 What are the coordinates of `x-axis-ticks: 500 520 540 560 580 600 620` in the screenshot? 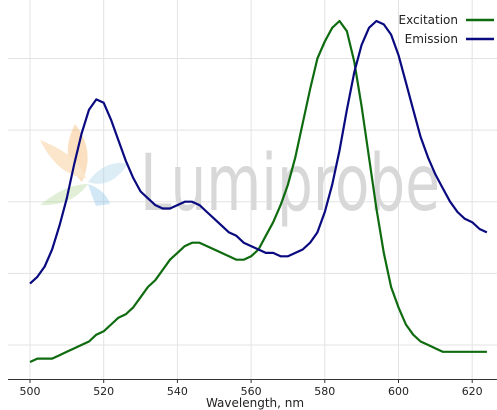 It's located at (251, 388).